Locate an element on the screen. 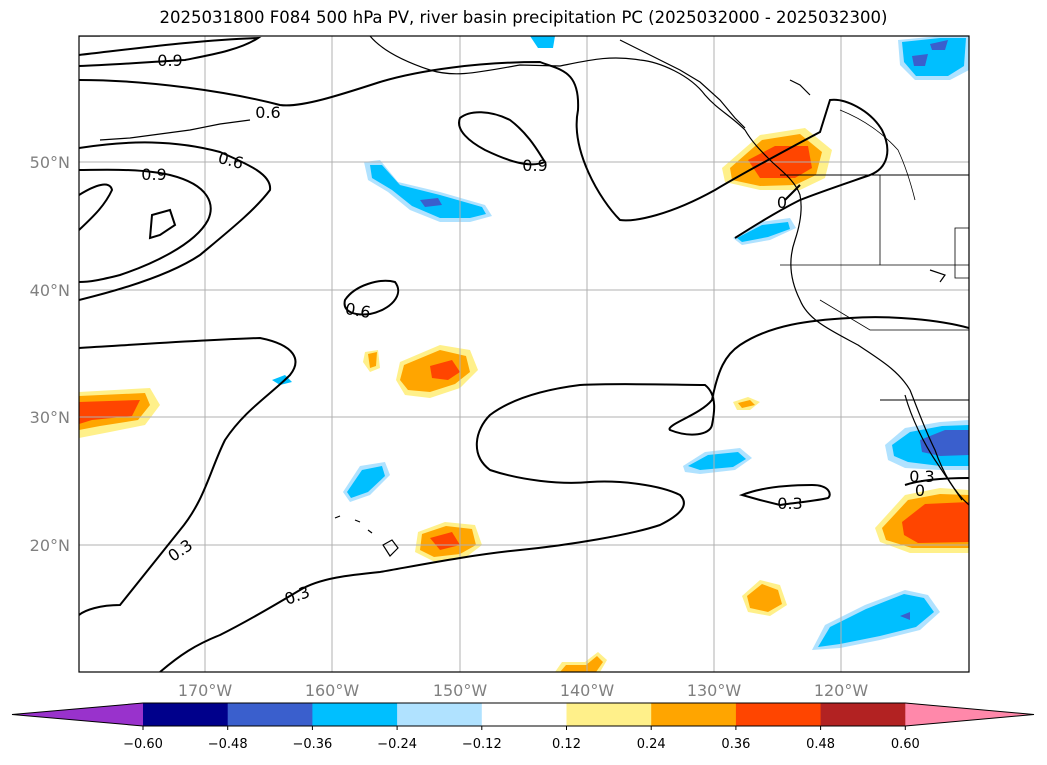  lat-label: 40°N is located at coordinates (50, 290).